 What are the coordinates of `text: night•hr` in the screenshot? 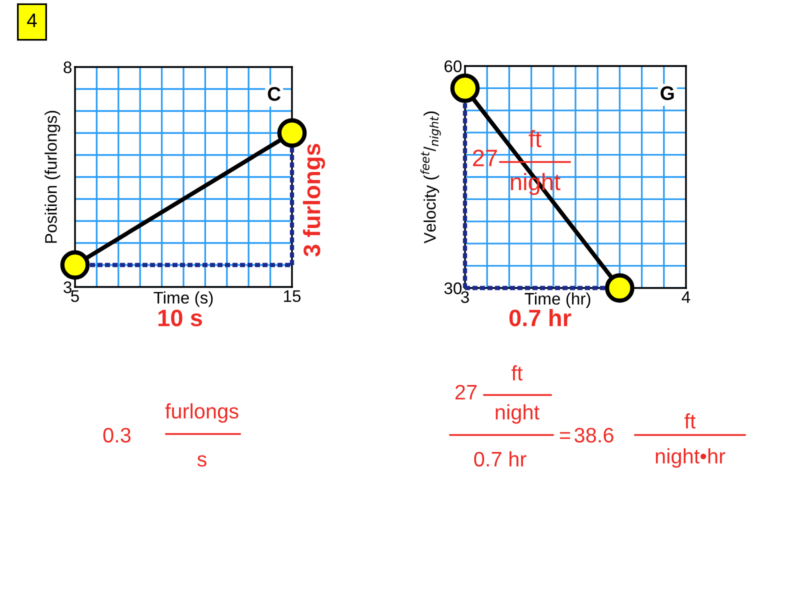 It's located at (691, 458).